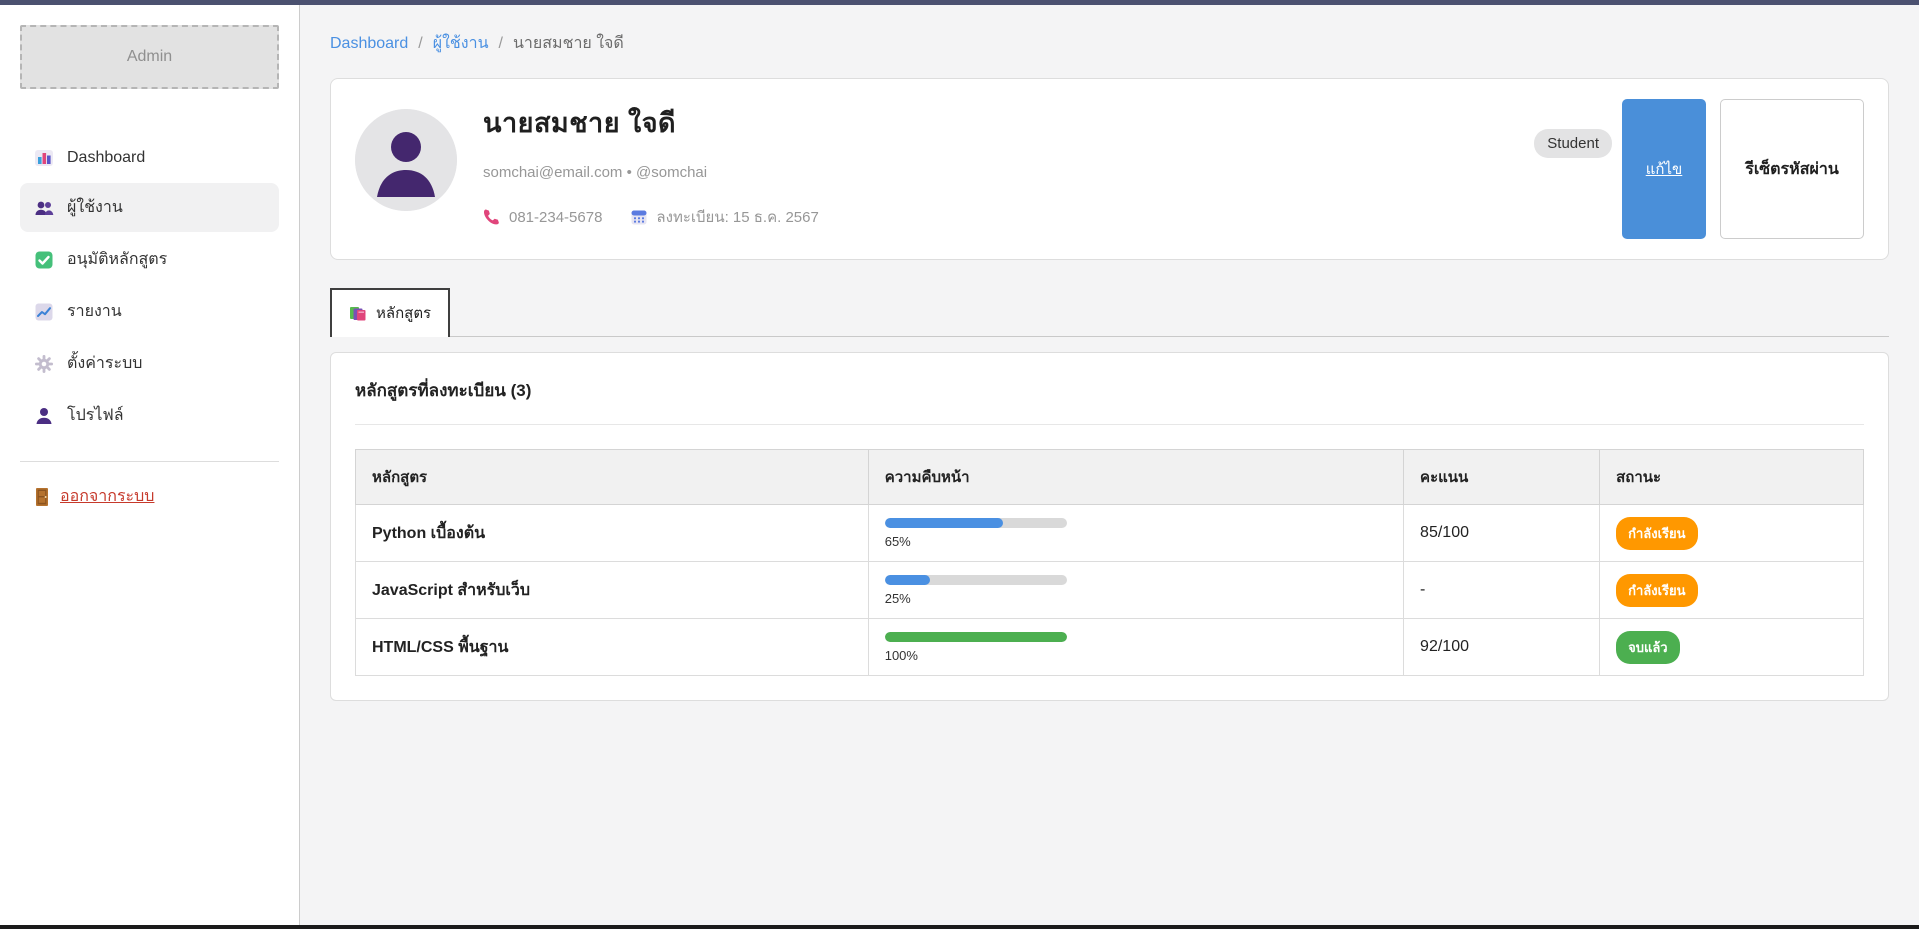  I want to click on profile-registered-item: ลงทะเบียน: 15 ธ.ค. 2567, so click(724, 217).